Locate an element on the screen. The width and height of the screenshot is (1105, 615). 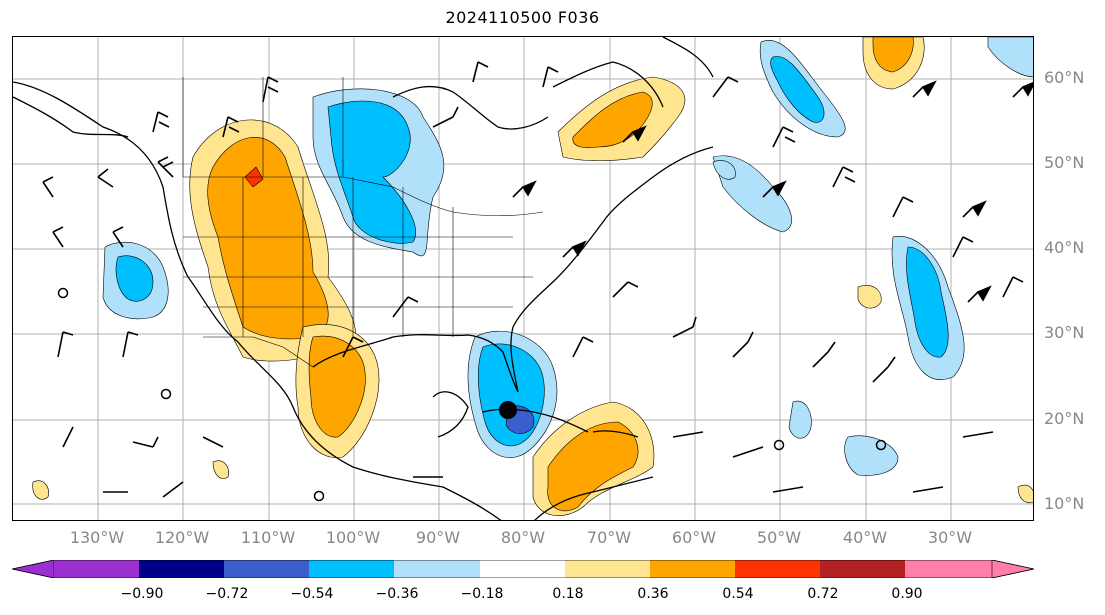
colorbar-tick: −0.90 is located at coordinates (142, 594).